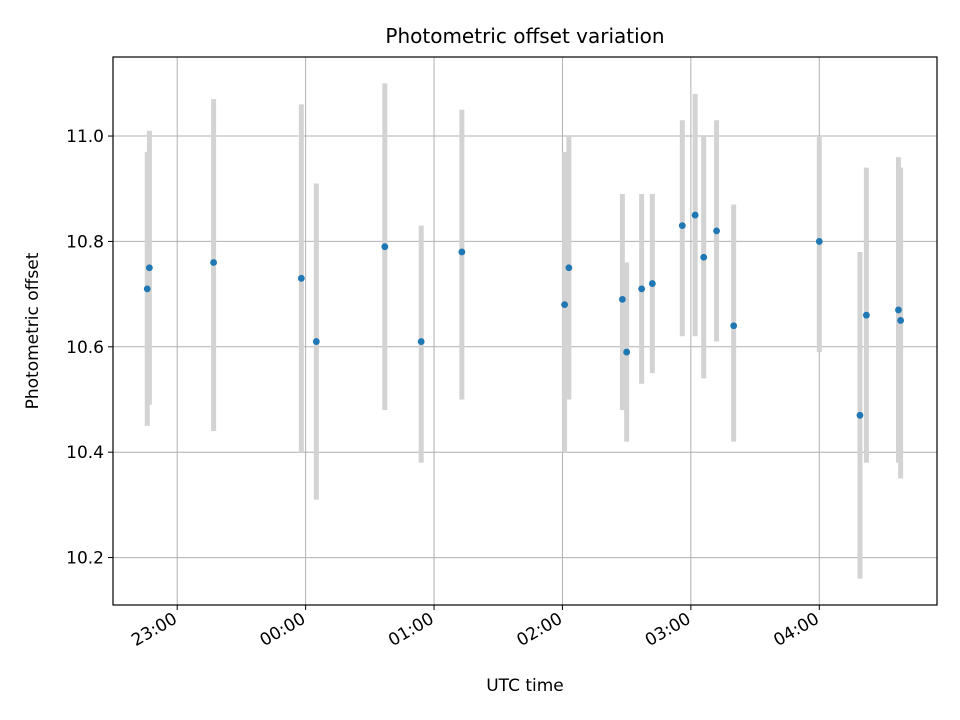 This screenshot has width=960, height=720. What do you see at coordinates (85, 559) in the screenshot?
I see `y-tick-label: 10.2` at bounding box center [85, 559].